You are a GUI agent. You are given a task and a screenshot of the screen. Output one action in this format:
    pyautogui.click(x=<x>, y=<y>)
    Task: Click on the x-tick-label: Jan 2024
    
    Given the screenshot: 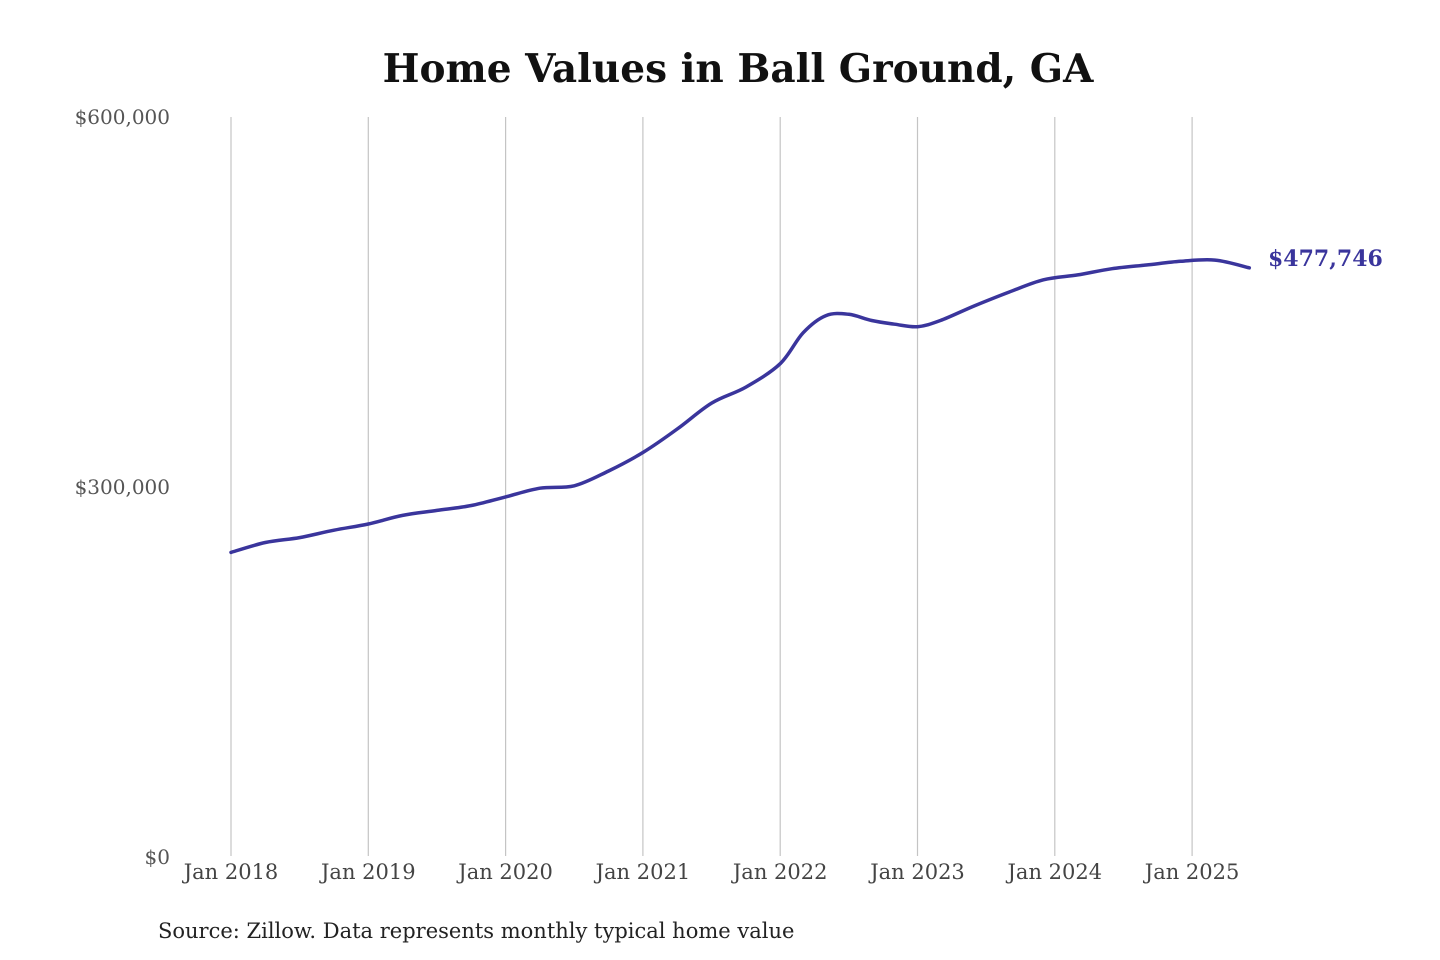 What is the action you would take?
    pyautogui.click(x=1054, y=872)
    